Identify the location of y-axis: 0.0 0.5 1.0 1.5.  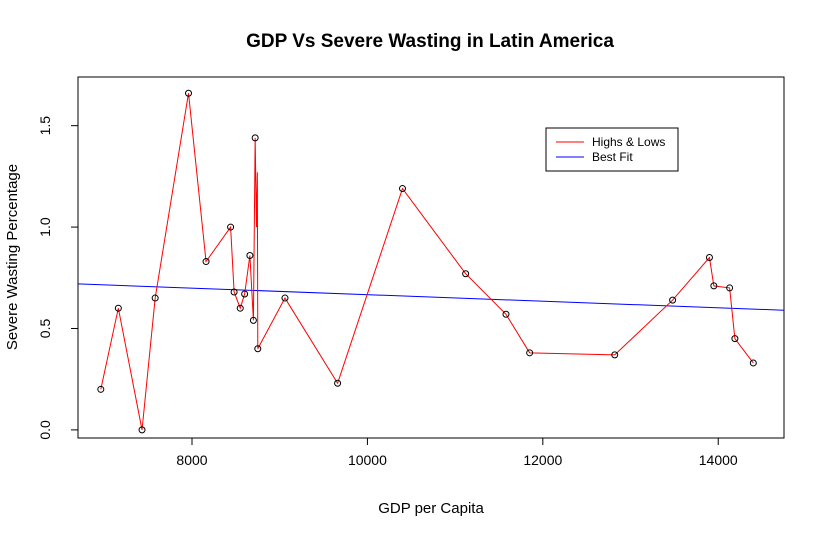
(57, 278).